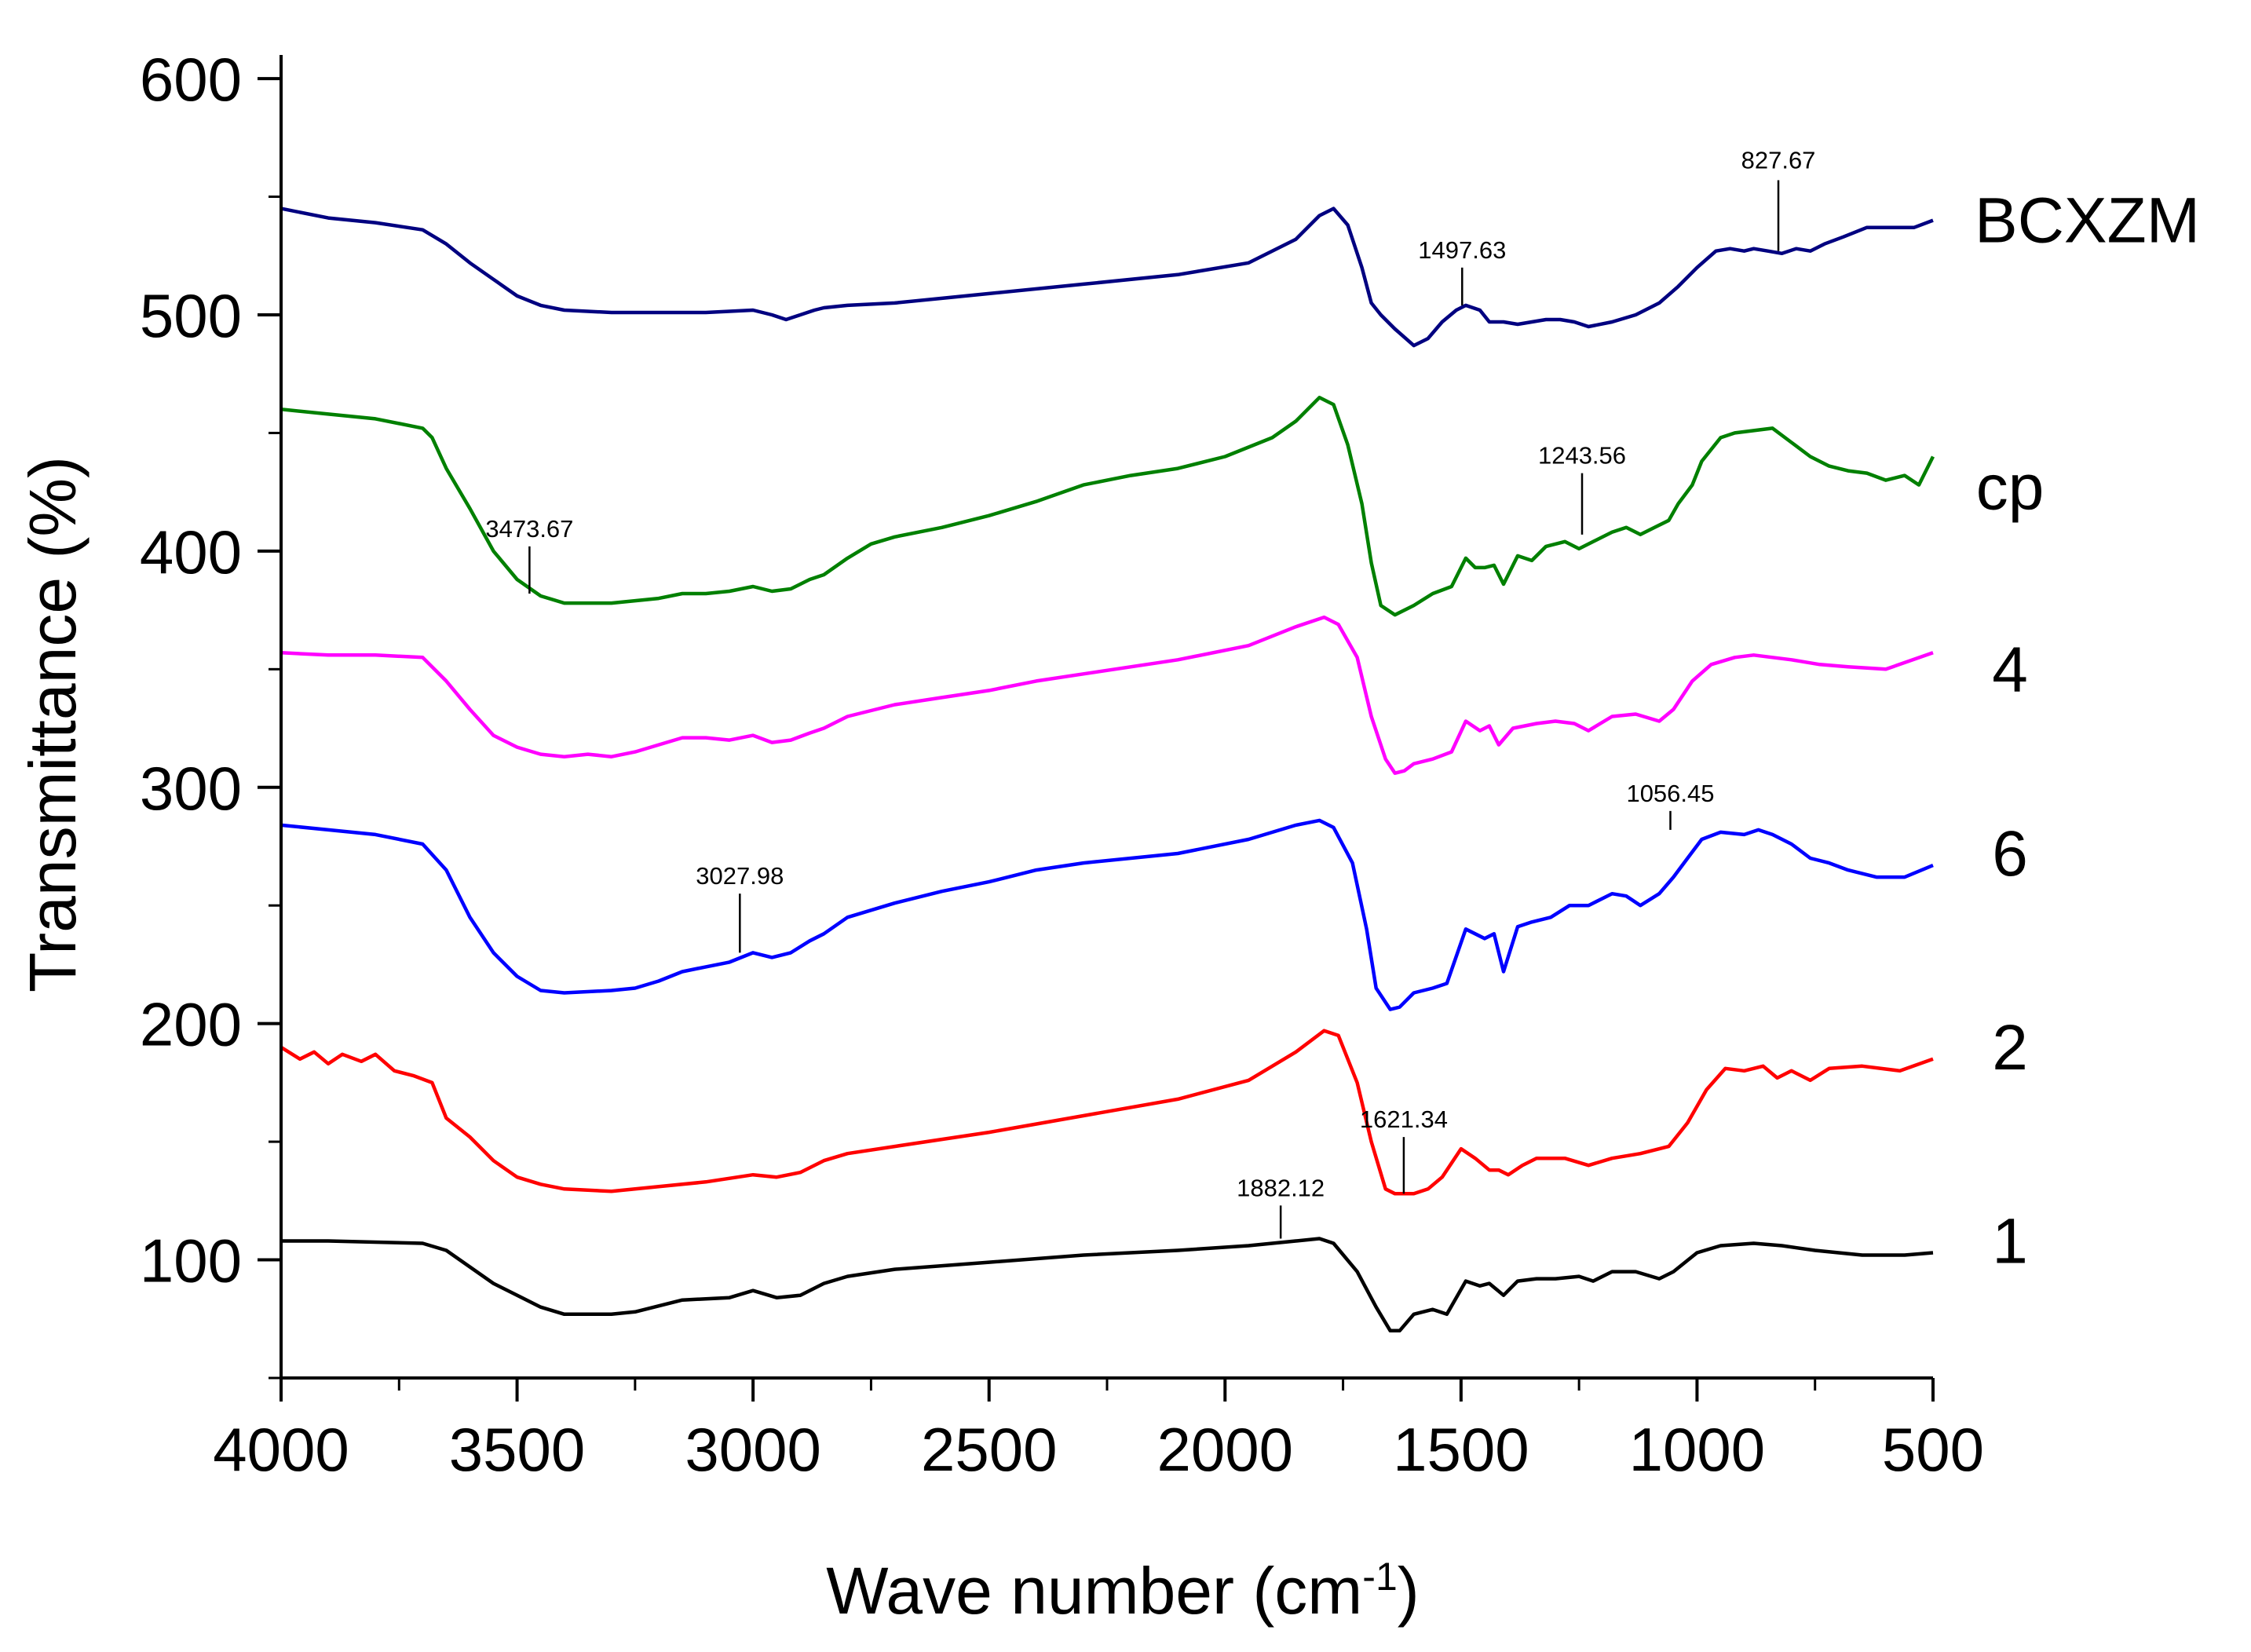 The image size is (2251, 1652). Describe the element at coordinates (753, 1449) in the screenshot. I see `x-tick-label-3000: 3000` at that location.